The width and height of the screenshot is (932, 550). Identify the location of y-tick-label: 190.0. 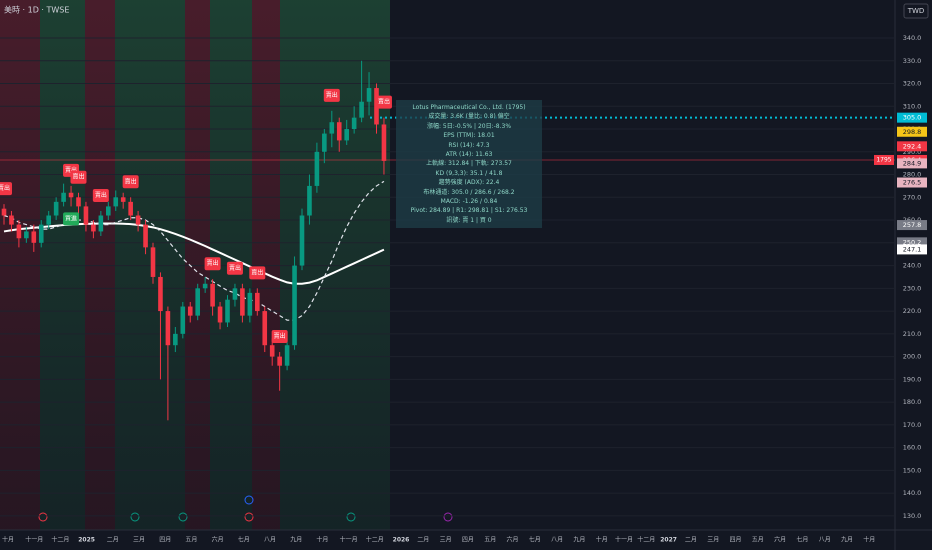
(912, 379).